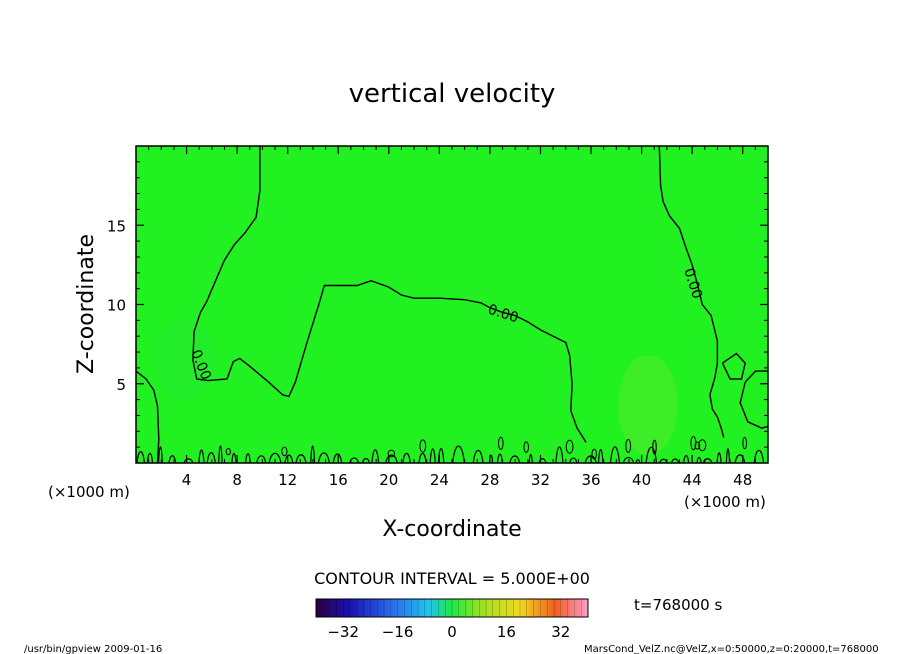 Image resolution: width=904 pixels, height=654 pixels. I want to click on x-tick-label: 44, so click(692, 480).